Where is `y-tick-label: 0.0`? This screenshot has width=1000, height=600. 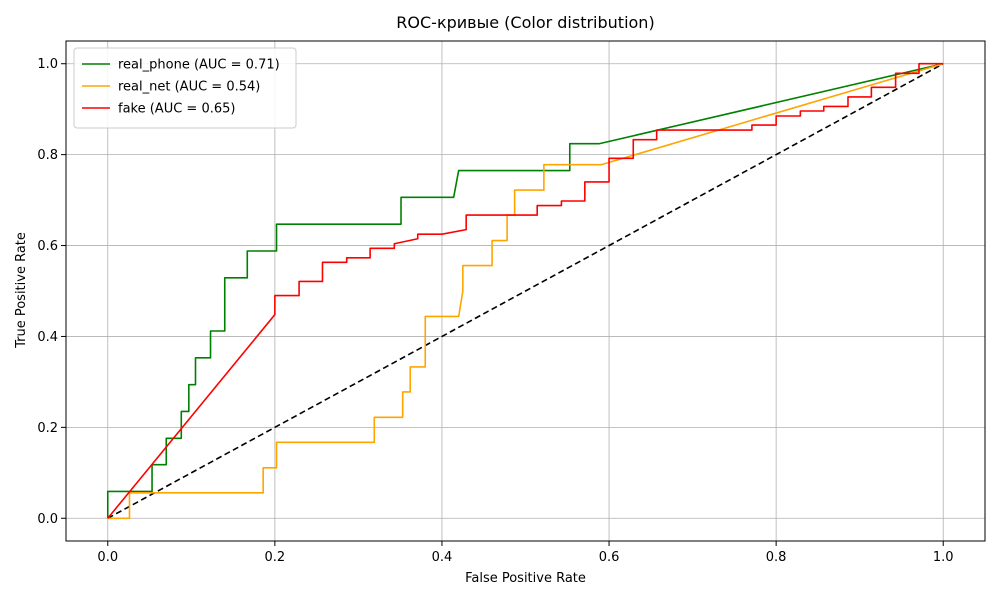
y-tick-label: 0.0 is located at coordinates (47, 519).